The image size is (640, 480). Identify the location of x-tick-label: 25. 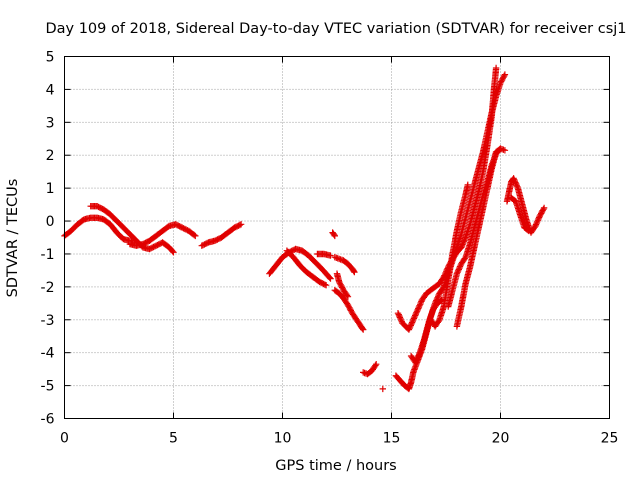
(610, 439).